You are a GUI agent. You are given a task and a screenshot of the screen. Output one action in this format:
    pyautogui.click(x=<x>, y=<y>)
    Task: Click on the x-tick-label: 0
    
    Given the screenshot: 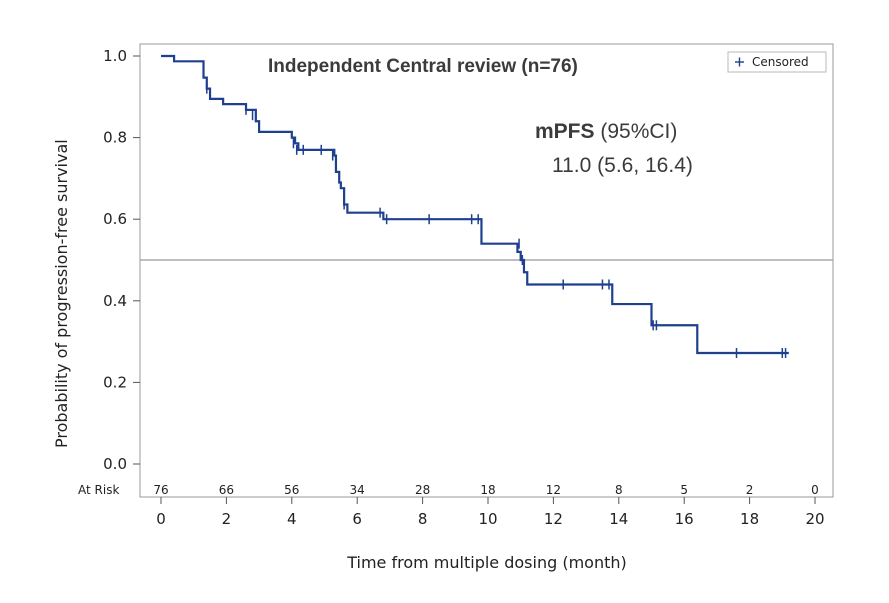 What is the action you would take?
    pyautogui.click(x=161, y=519)
    